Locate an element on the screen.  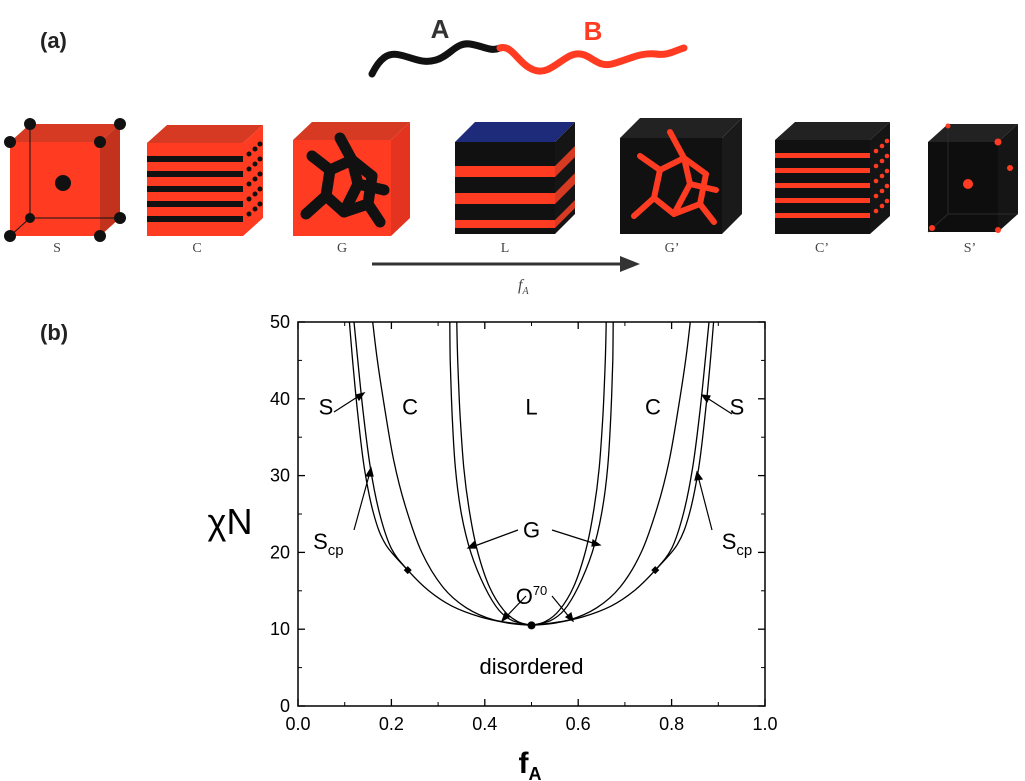
phase-label: G is located at coordinates (531, 529).